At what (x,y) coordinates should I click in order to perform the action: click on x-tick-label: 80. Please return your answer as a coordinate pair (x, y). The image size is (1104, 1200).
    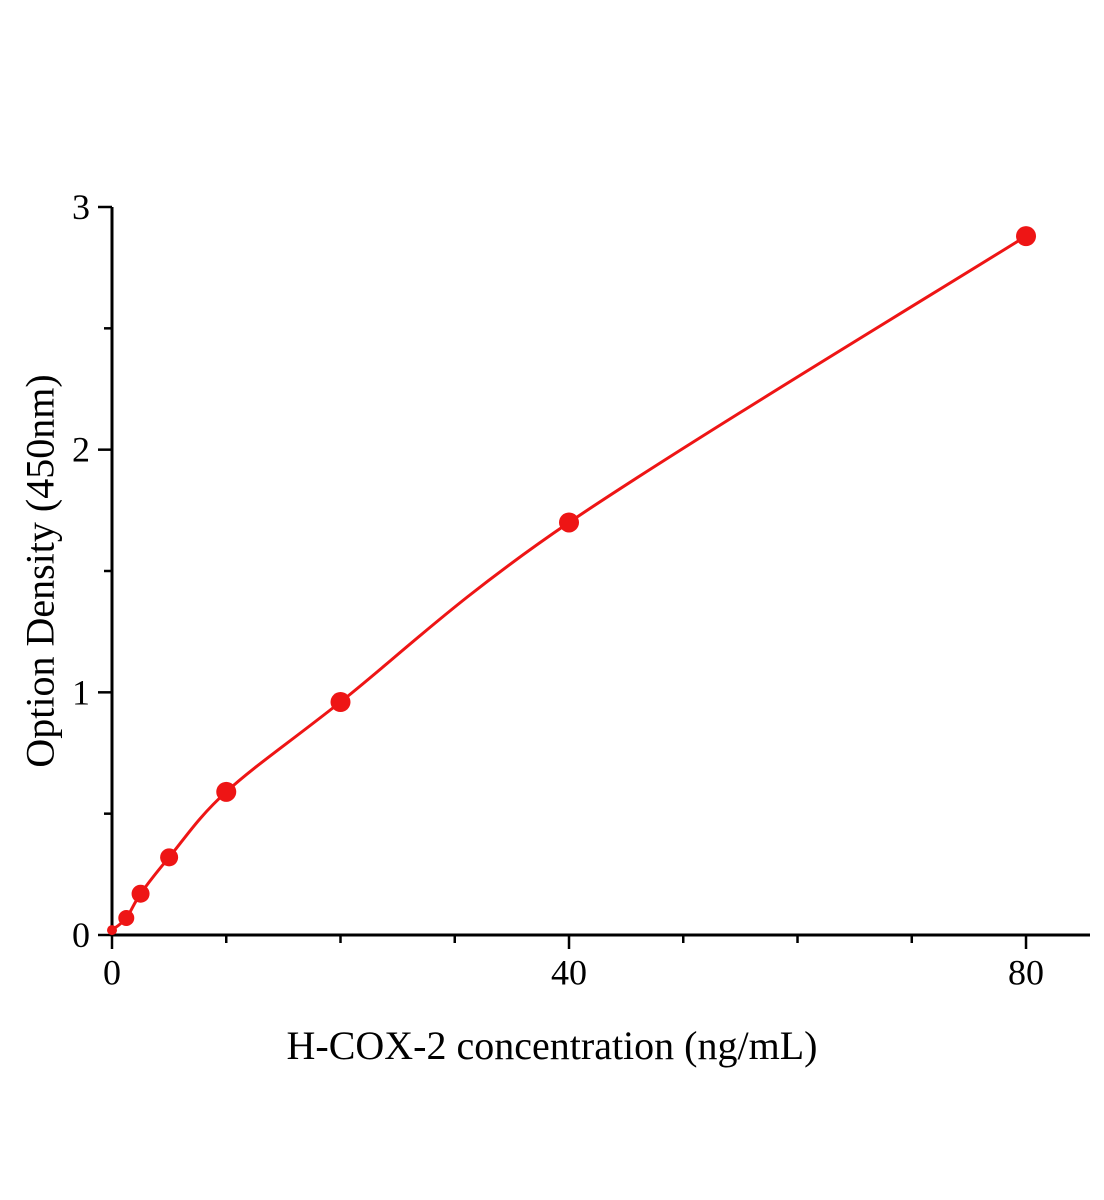
    Looking at the image, I should click on (1026, 973).